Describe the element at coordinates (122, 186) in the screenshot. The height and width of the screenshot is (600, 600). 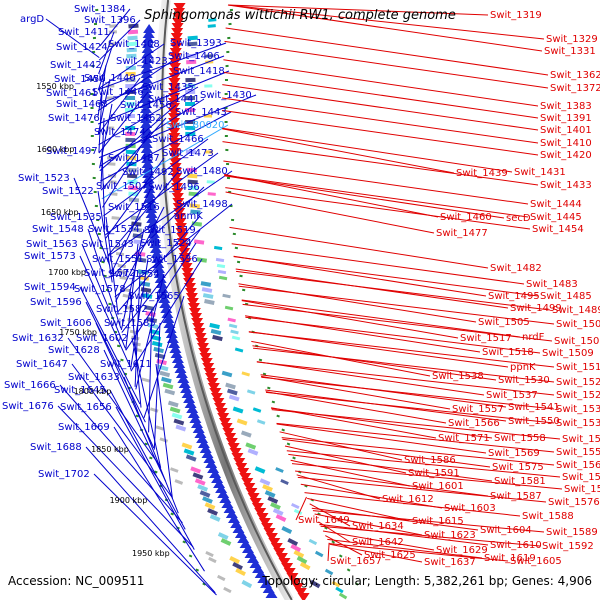
I see `gene-label-swit-1507: Swit_1507` at that location.